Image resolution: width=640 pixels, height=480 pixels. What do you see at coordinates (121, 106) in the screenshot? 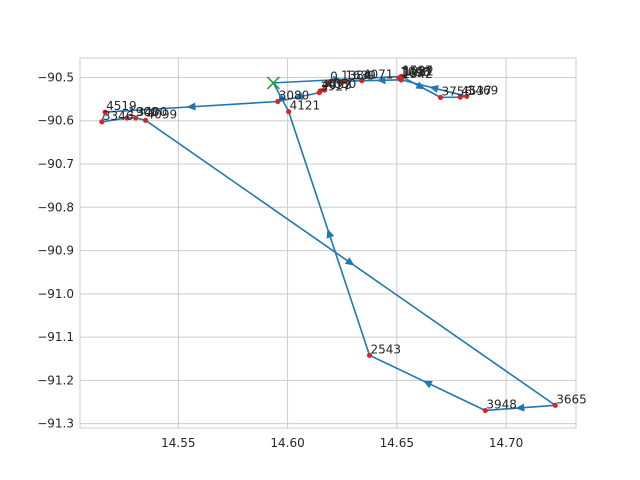
I see `point-label: 4519` at bounding box center [121, 106].